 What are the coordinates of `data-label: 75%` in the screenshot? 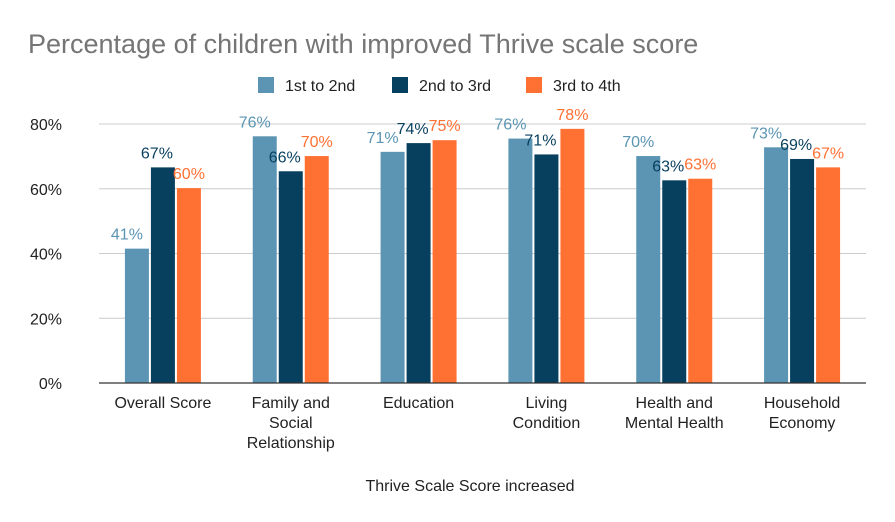 It's located at (445, 126).